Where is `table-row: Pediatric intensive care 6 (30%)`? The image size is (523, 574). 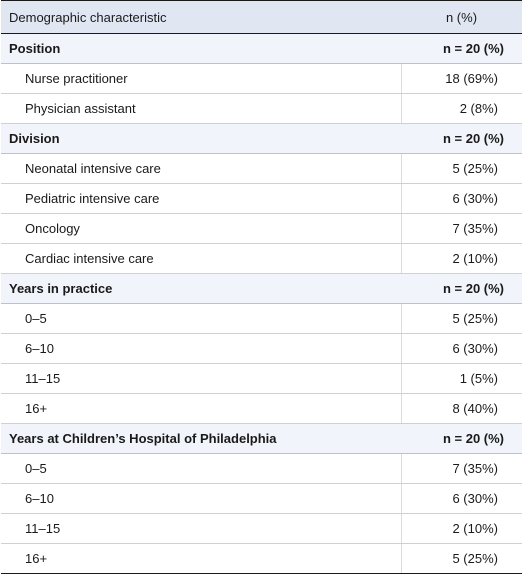 table-row: Pediatric intensive care 6 (30%) is located at coordinates (261, 198).